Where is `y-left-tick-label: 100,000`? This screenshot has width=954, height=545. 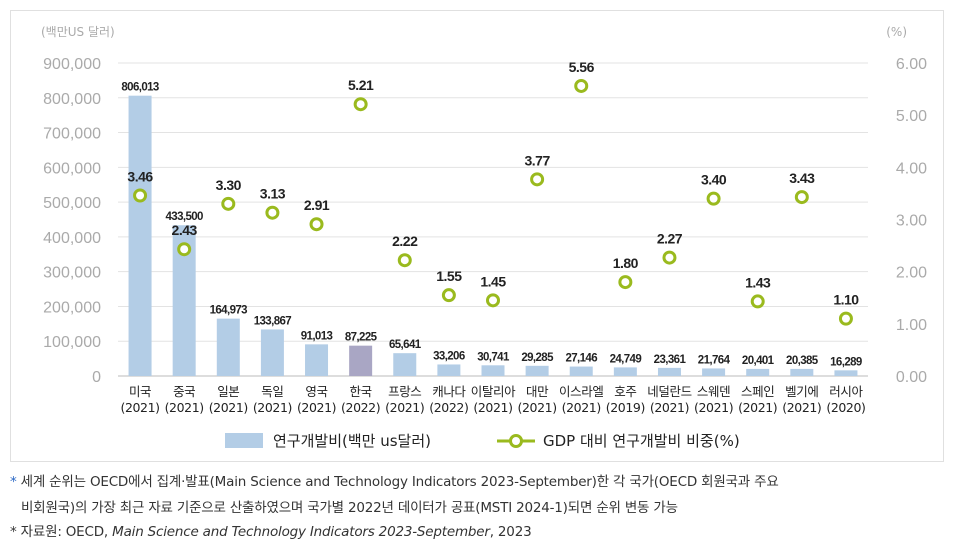 y-left-tick-label: 100,000 is located at coordinates (72, 342).